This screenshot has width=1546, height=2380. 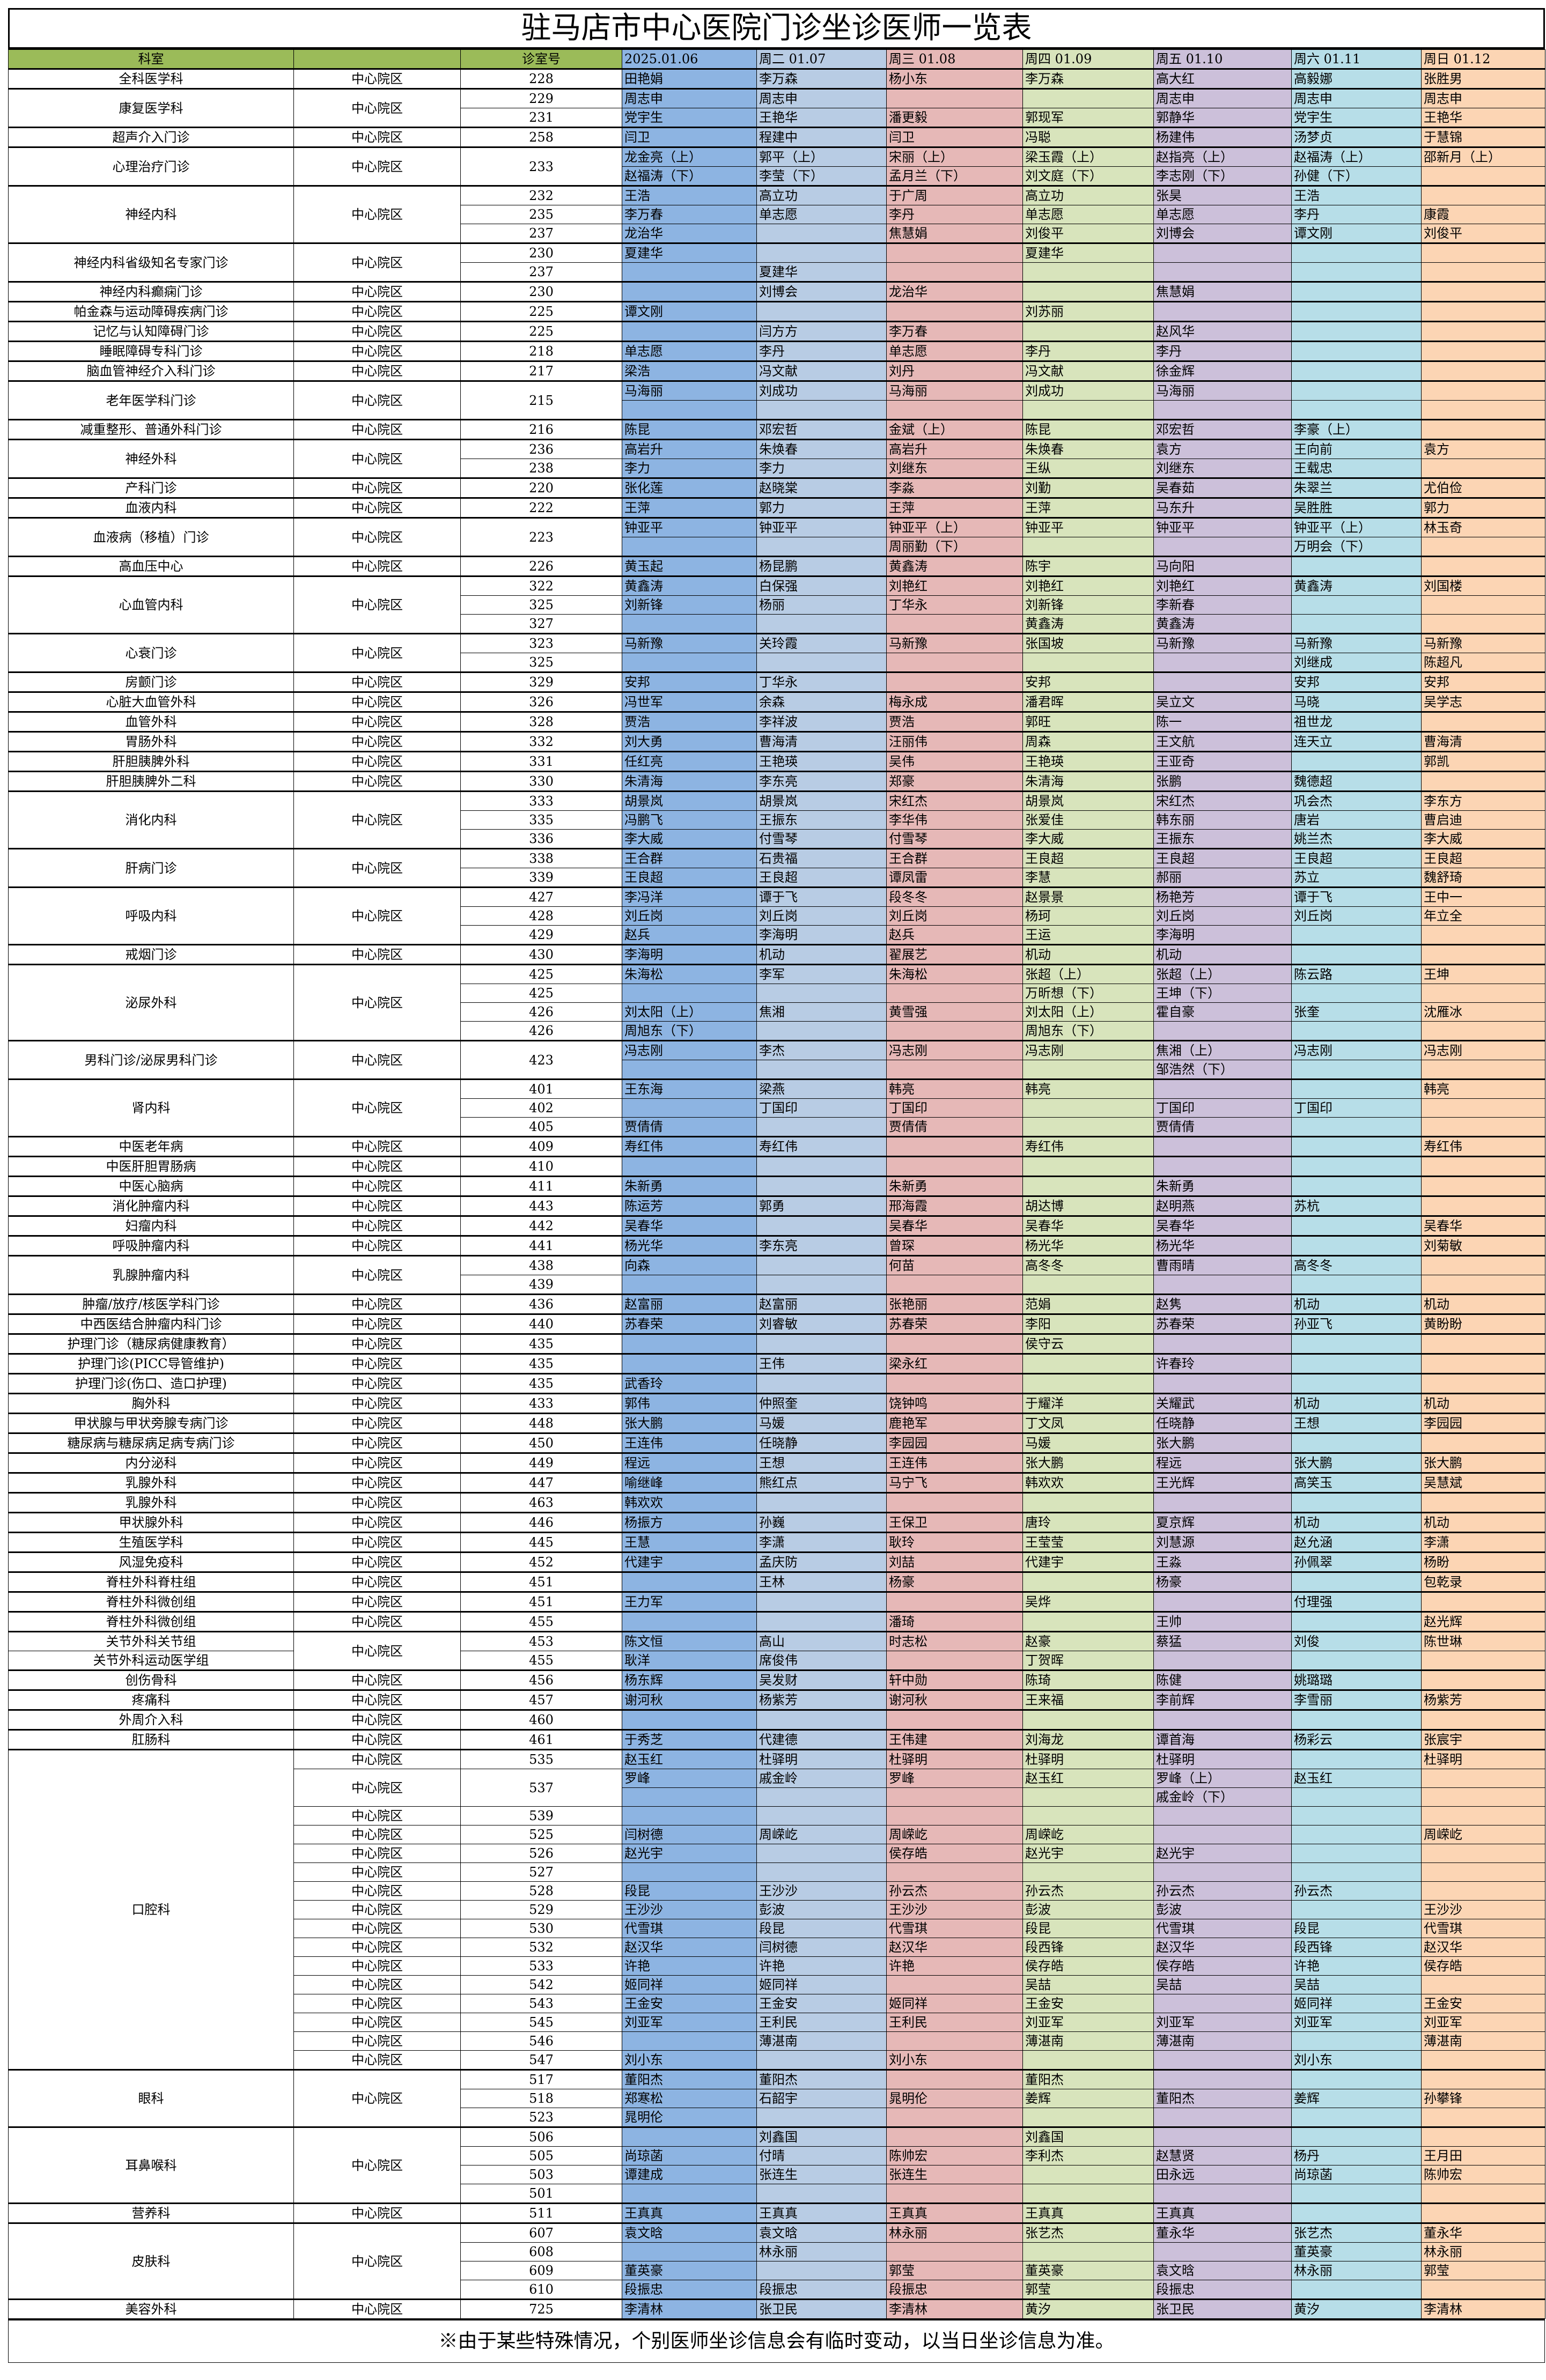 What do you see at coordinates (151, 1442) in the screenshot?
I see `department-name: 糖尿病与糖尿病足病专病门诊` at bounding box center [151, 1442].